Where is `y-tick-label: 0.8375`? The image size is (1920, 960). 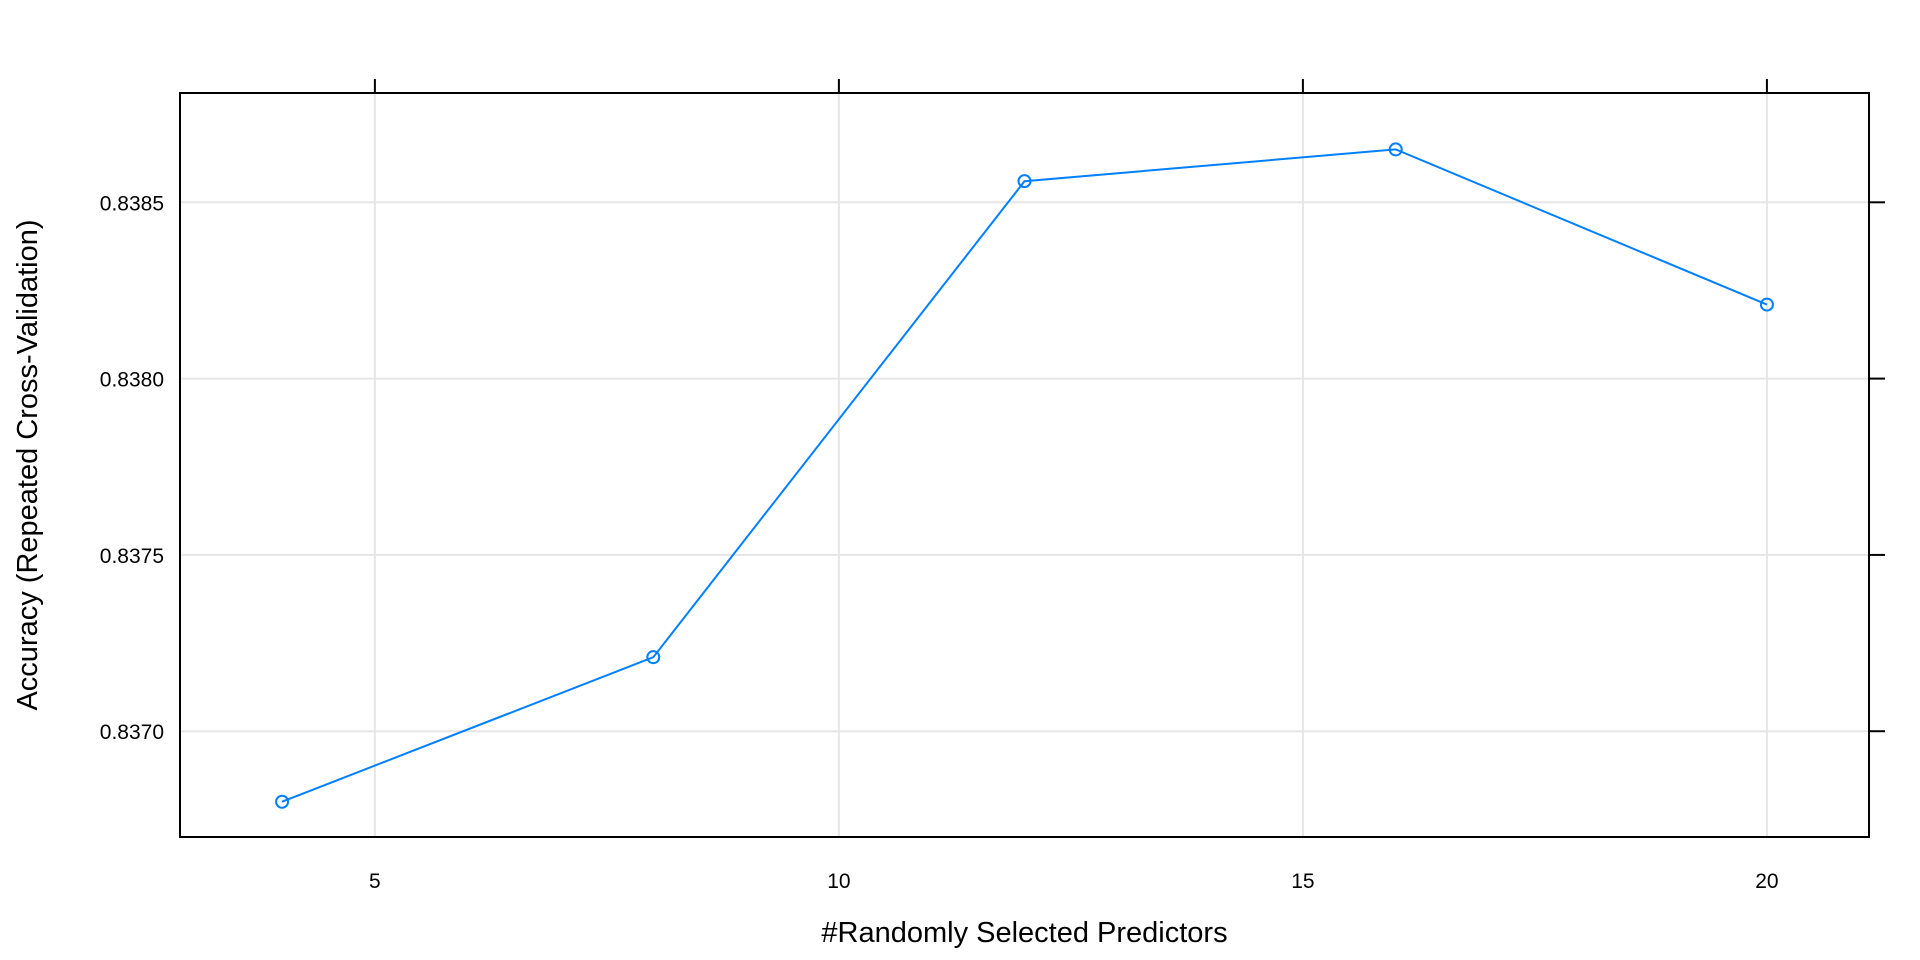
y-tick-label: 0.8375 is located at coordinates (132, 556).